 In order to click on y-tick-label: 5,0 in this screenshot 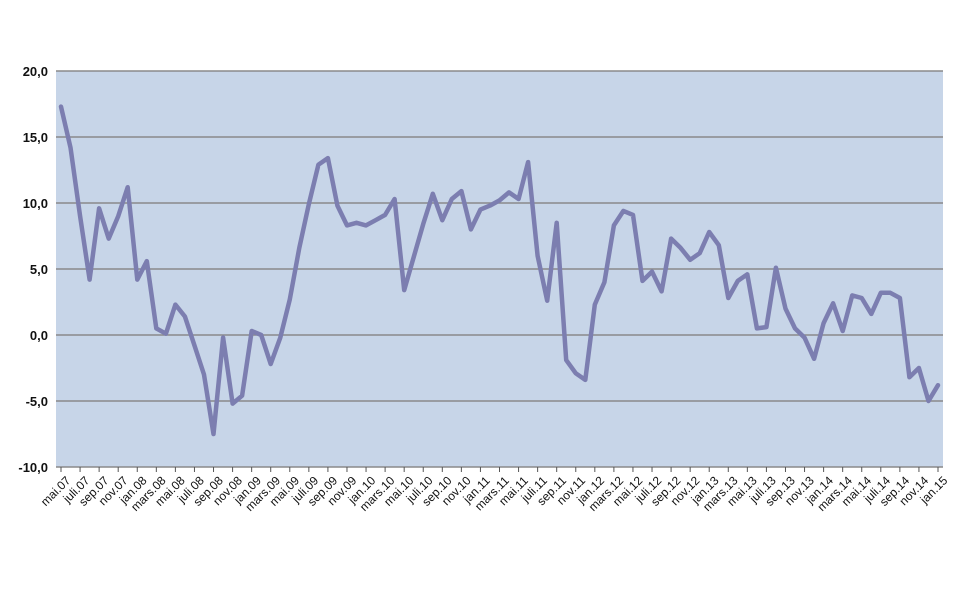, I will do `click(39, 269)`.